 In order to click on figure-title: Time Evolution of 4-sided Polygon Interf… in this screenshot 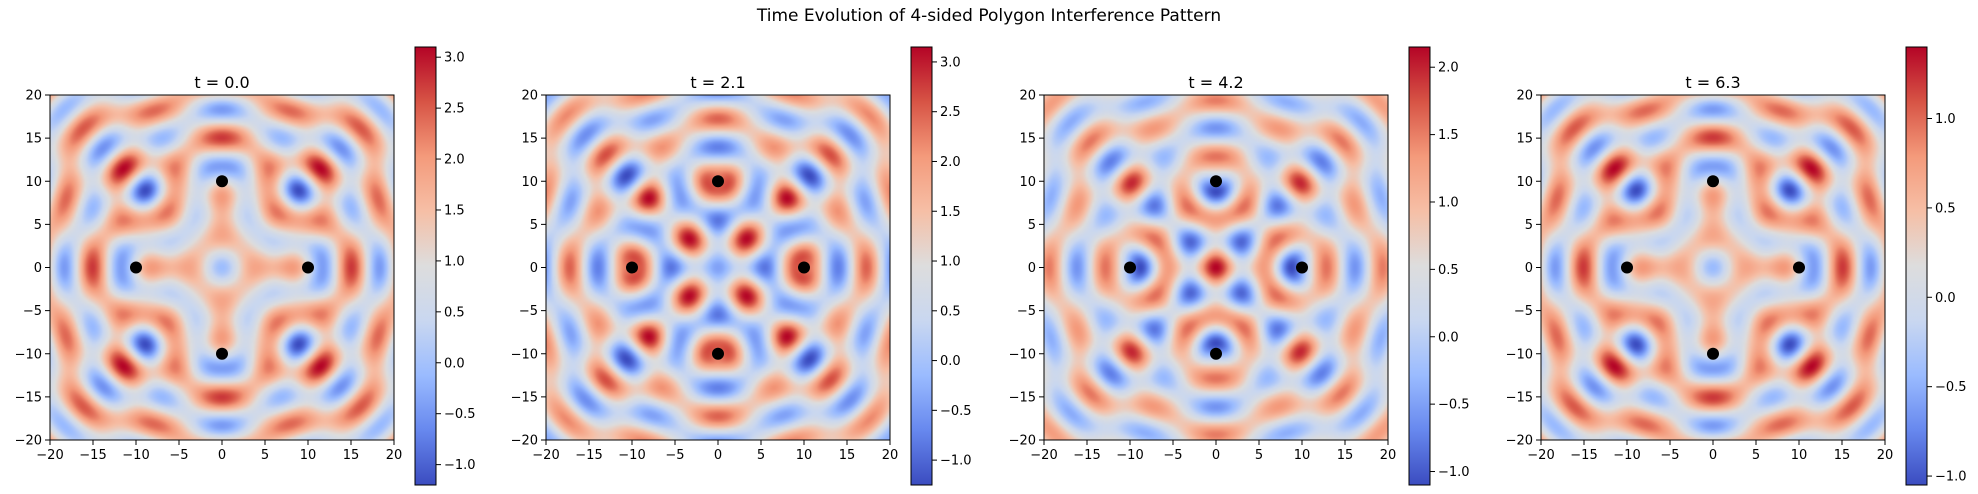, I will do `click(989, 16)`.